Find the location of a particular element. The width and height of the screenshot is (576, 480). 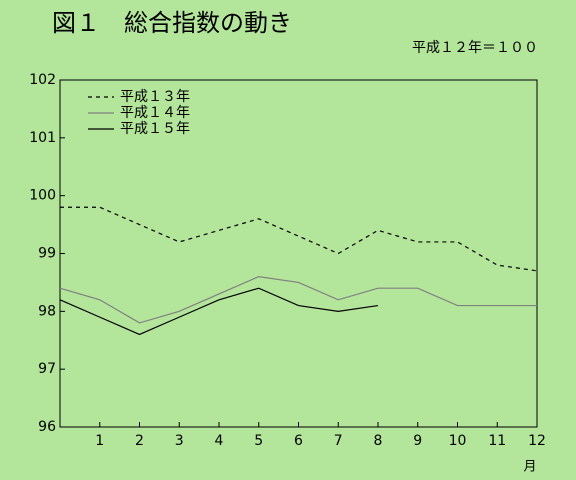

legend-label: 平成１３年 is located at coordinates (155, 97).